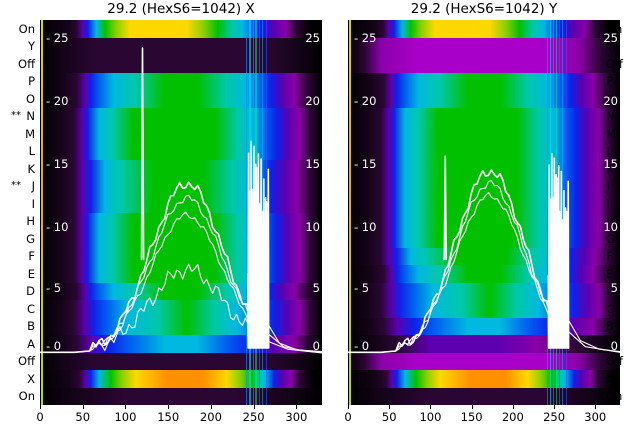 This screenshot has width=640, height=440. What do you see at coordinates (19, 212) in the screenshot?
I see `category-axis-left: On Y Off P O ** N M L K ** J I H G F E D C B A Off X On` at bounding box center [19, 212].